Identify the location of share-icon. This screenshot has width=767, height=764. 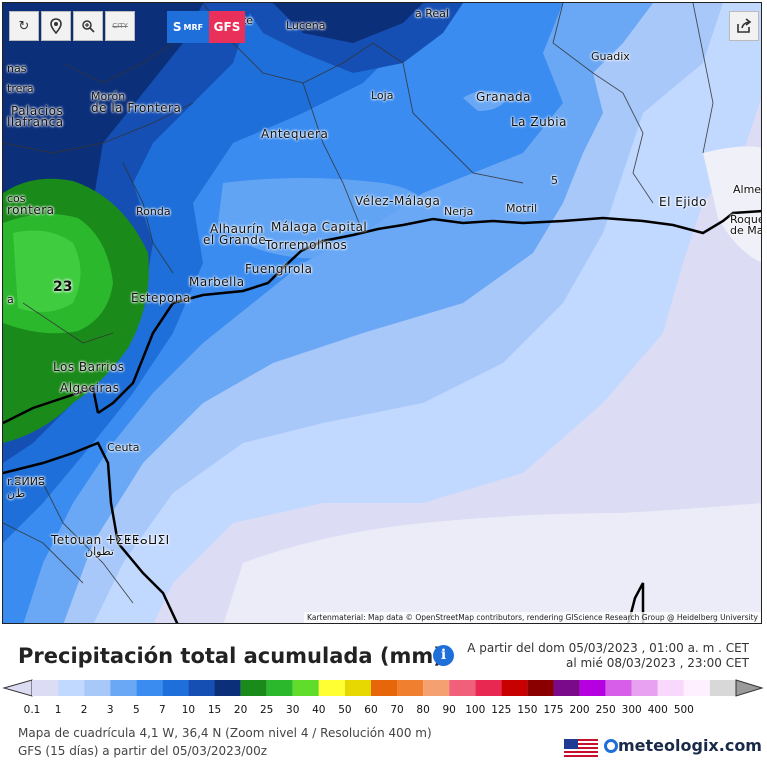
(744, 25).